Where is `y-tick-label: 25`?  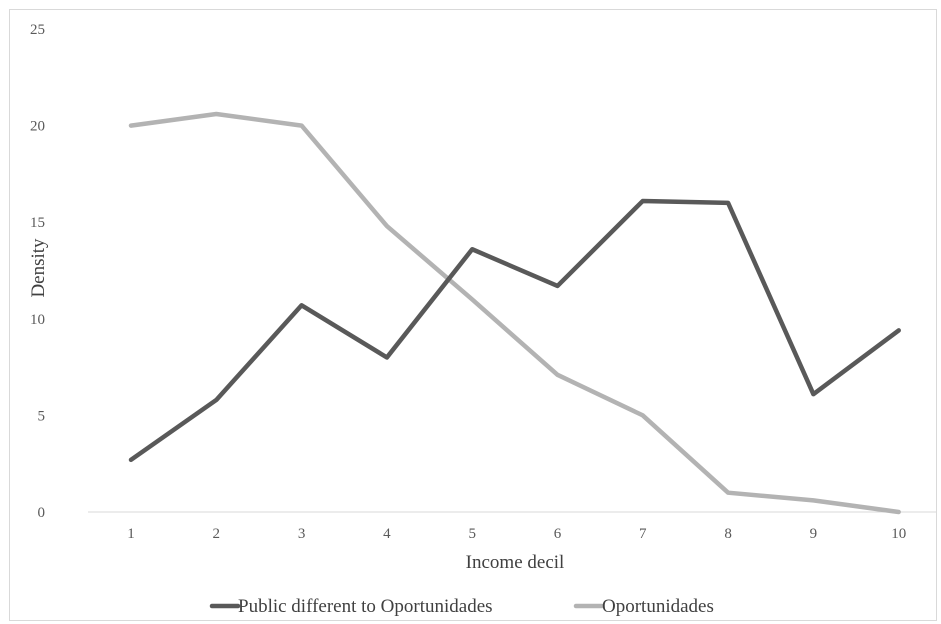 y-tick-label: 25 is located at coordinates (37, 30).